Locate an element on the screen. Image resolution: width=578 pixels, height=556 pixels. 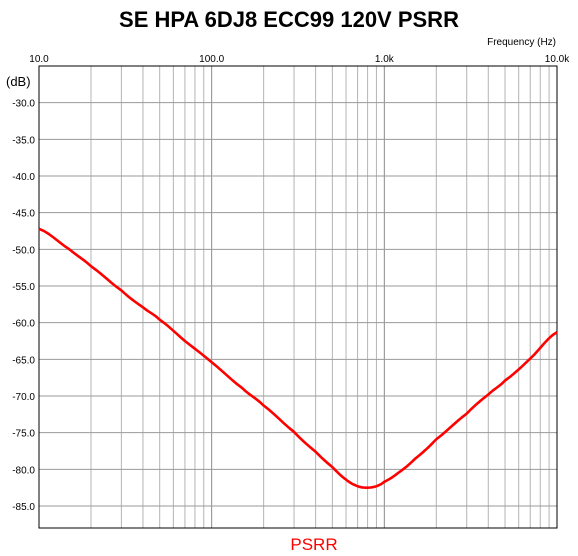
chart-title: SE HPA 6DJ8 ECC99 120V PSRR is located at coordinates (289, 19).